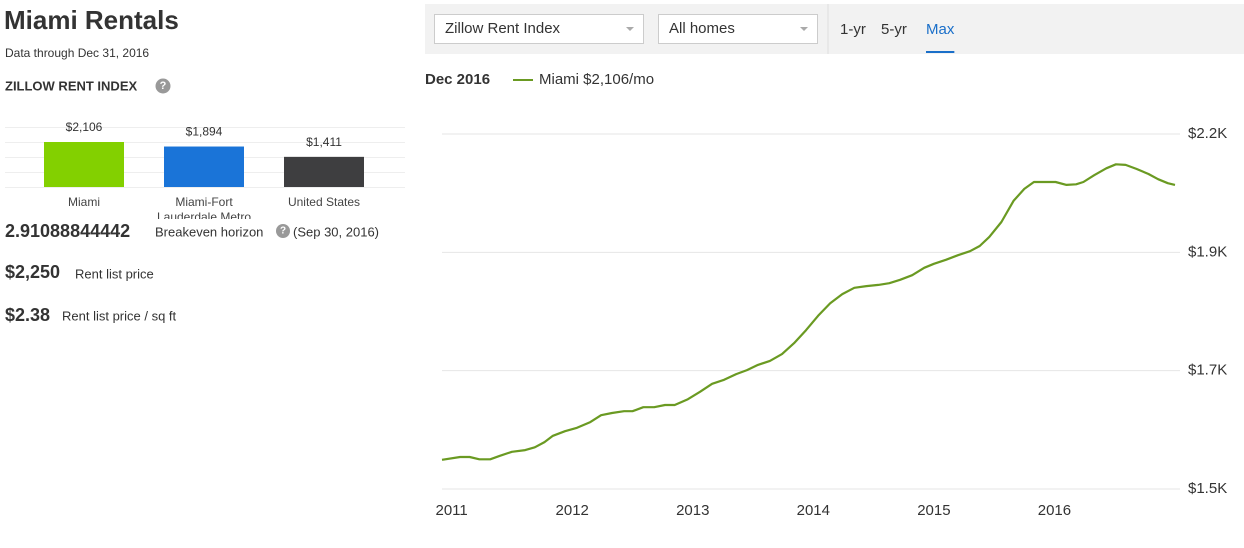  What do you see at coordinates (32, 272) in the screenshot?
I see `stat-value: $2,250` at bounding box center [32, 272].